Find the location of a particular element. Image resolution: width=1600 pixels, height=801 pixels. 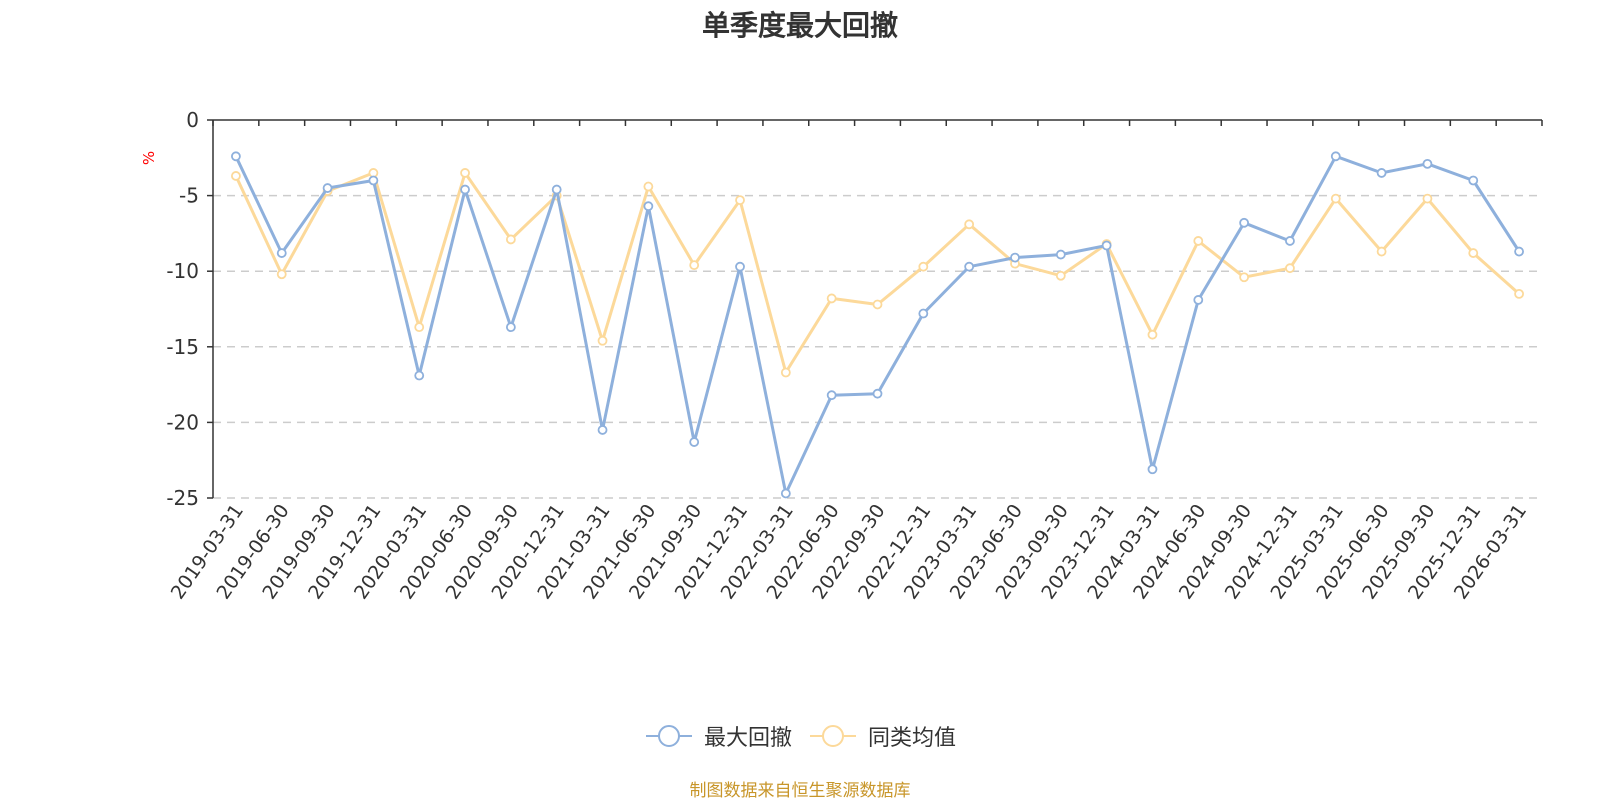

y-tick-label: -25 is located at coordinates (182, 498).